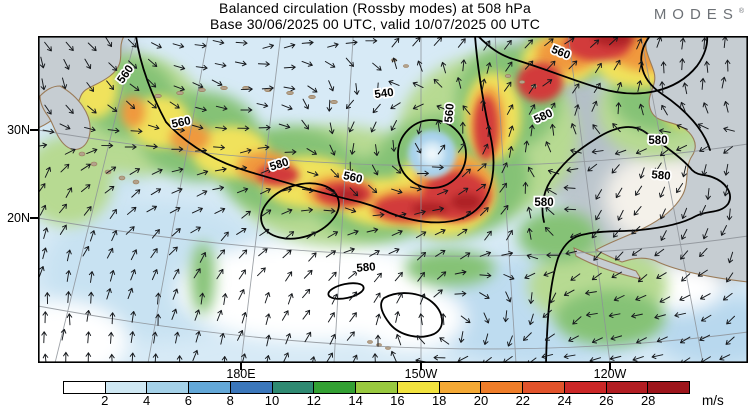  What do you see at coordinates (411, 315) in the screenshot?
I see `contour-580-teardrop` at bounding box center [411, 315].